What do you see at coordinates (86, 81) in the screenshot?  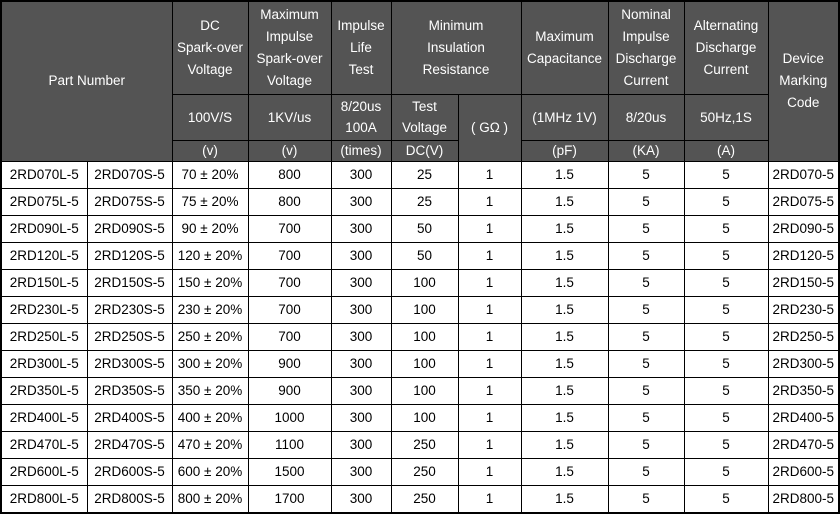 I see `header-part-number: Part Number` at bounding box center [86, 81].